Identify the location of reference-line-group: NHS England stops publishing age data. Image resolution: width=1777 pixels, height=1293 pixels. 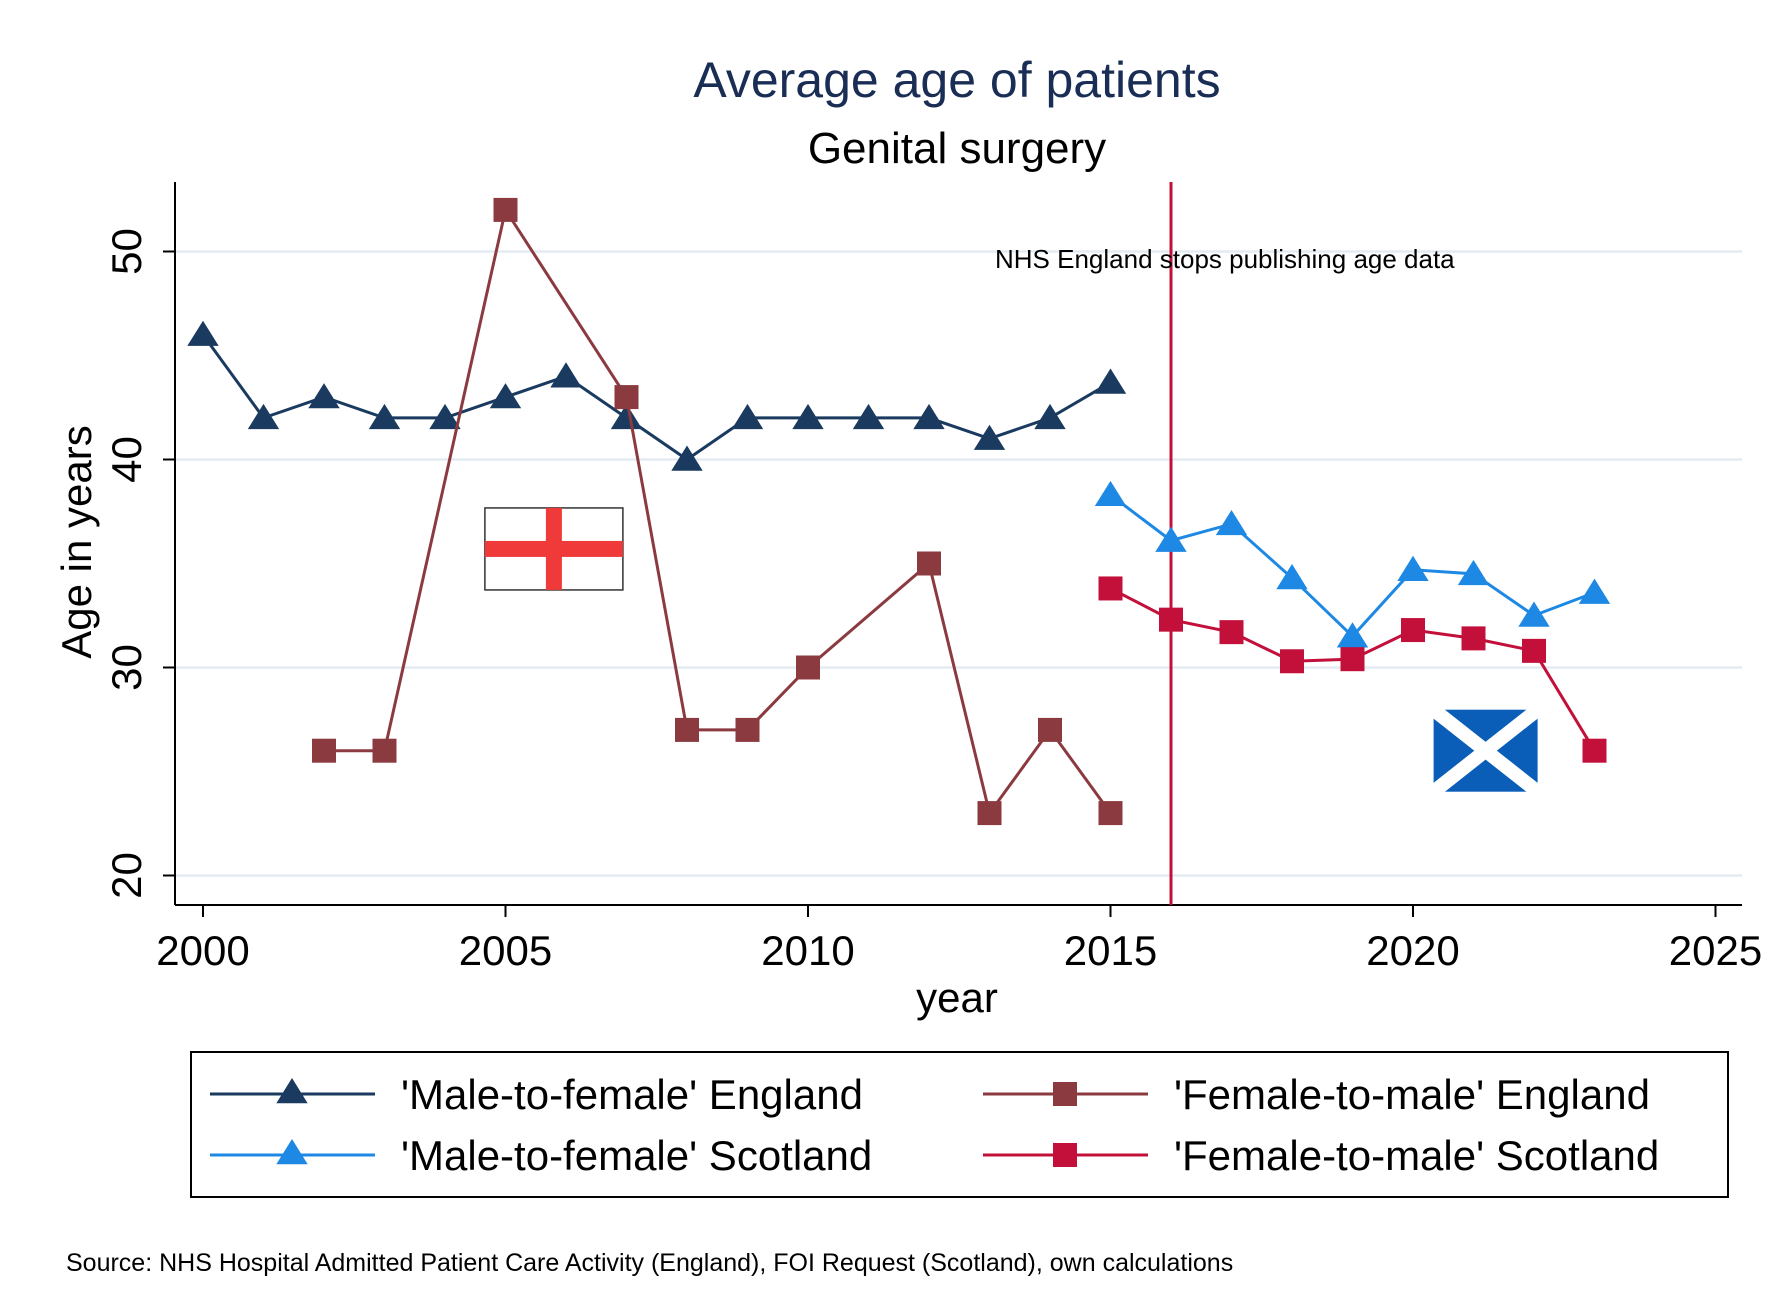
(1225, 543).